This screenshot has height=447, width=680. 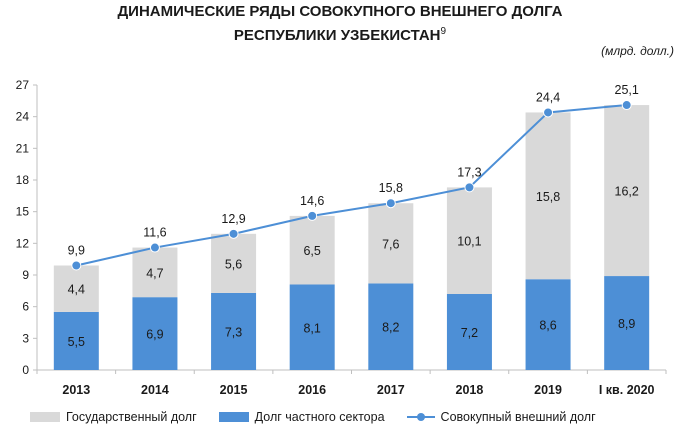 What do you see at coordinates (25, 370) in the screenshot?
I see `y-tick-label: 0` at bounding box center [25, 370].